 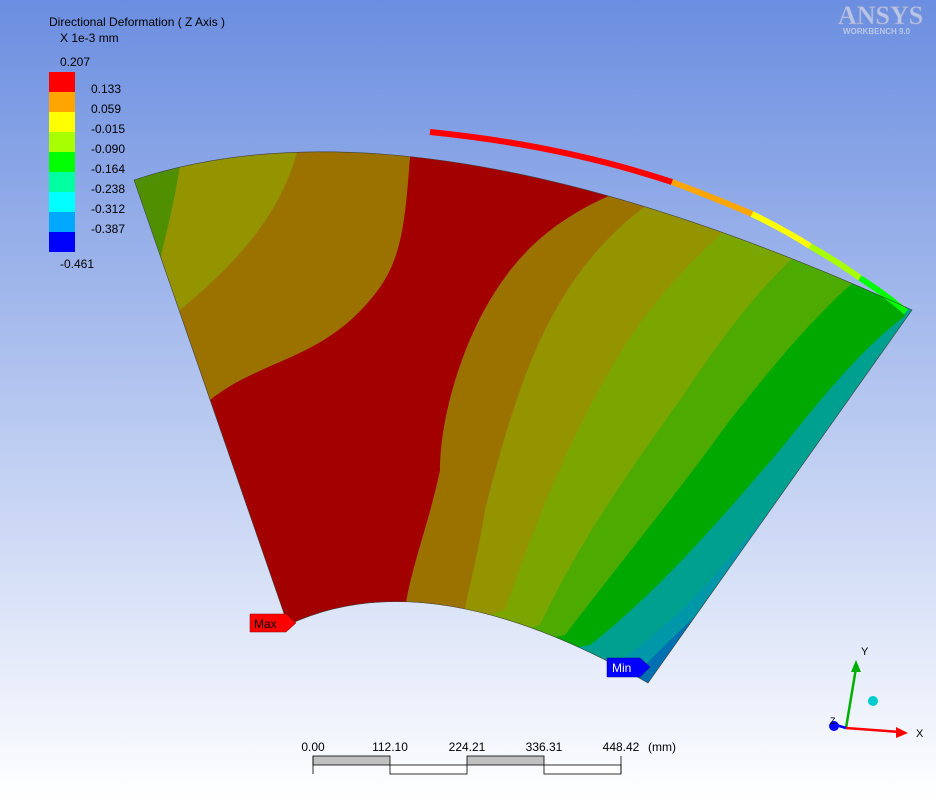 What do you see at coordinates (551, 157) in the screenshot?
I see `outer-edge-red` at bounding box center [551, 157].